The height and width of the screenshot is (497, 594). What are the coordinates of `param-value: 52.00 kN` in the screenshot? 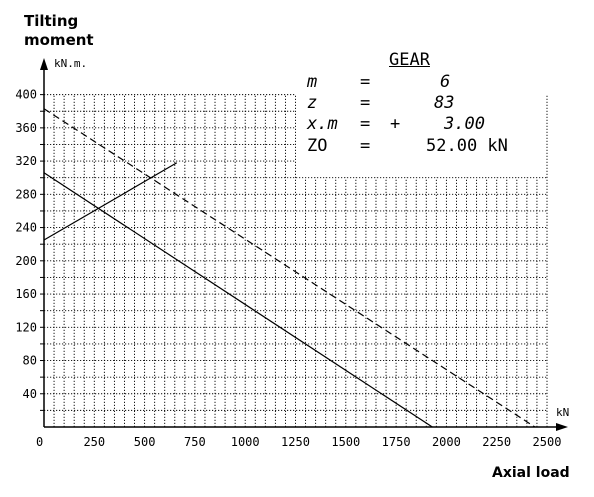 It's located at (467, 146).